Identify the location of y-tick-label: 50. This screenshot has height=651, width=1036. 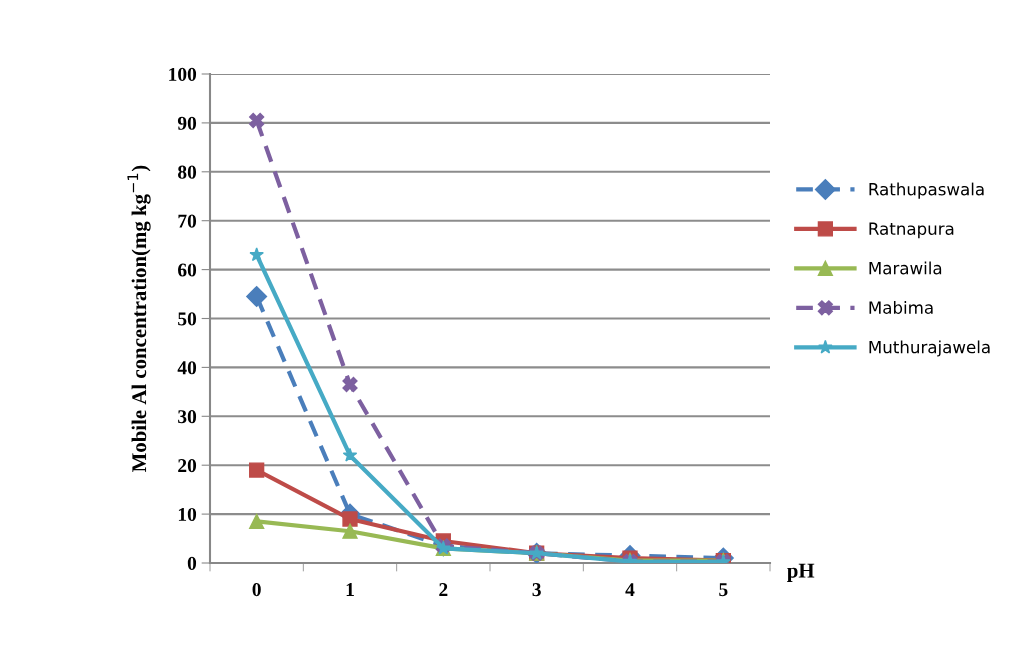
(187, 319).